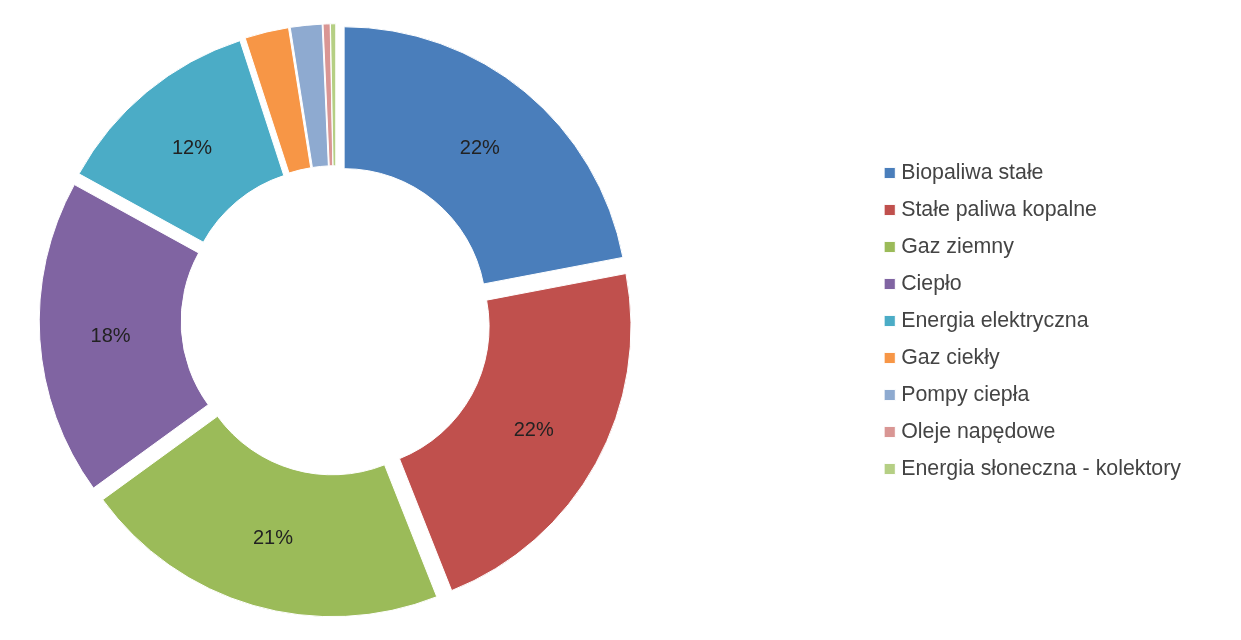 This screenshot has height=640, width=1241. What do you see at coordinates (1041, 468) in the screenshot?
I see `legend-label: Energia słoneczna - kolektory` at bounding box center [1041, 468].